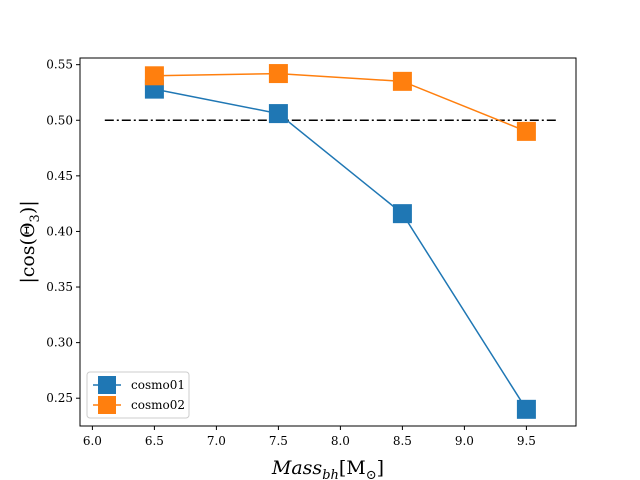 The height and width of the screenshot is (480, 640). I want to click on x-tick-label: 6.5, so click(154, 441).